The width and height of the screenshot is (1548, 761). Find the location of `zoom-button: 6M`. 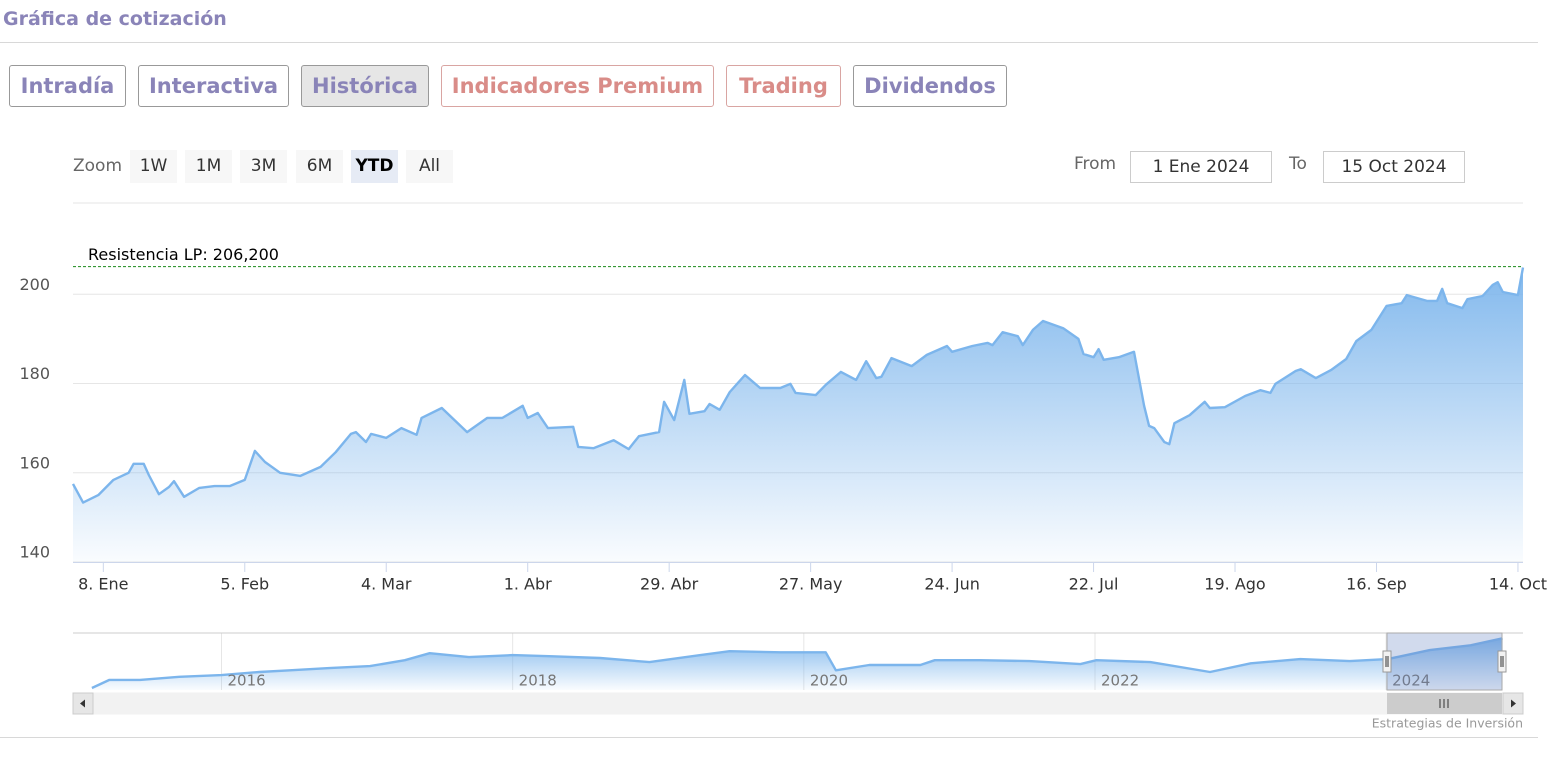

zoom-button: 6M is located at coordinates (319, 166).